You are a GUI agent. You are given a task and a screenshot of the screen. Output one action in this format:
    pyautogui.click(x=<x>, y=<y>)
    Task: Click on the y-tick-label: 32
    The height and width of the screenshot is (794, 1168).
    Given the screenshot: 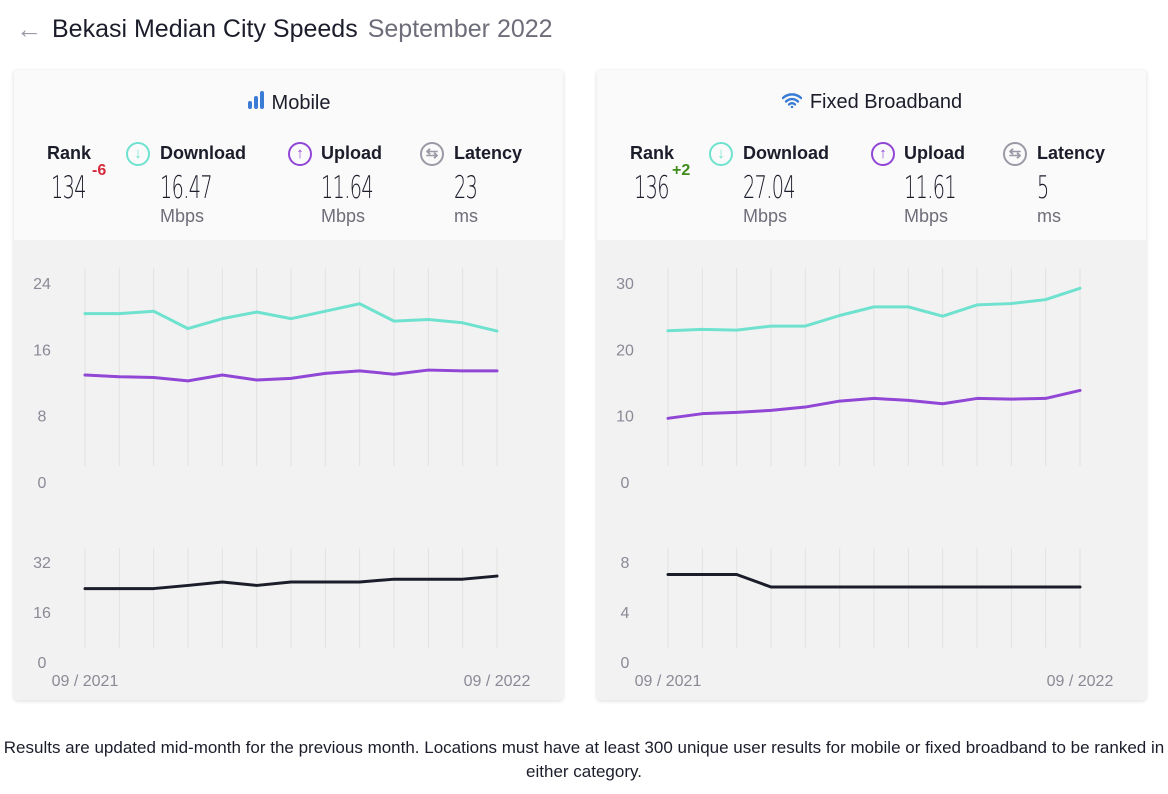 What is the action you would take?
    pyautogui.click(x=42, y=563)
    